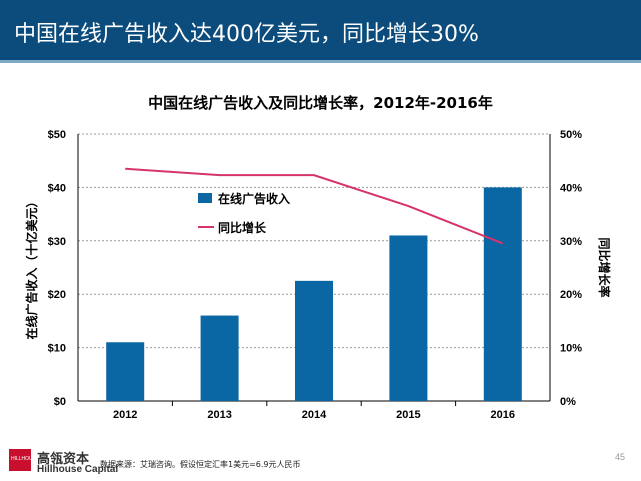  What do you see at coordinates (242, 227) in the screenshot?
I see `legend-line-label: 同比增长` at bounding box center [242, 227].